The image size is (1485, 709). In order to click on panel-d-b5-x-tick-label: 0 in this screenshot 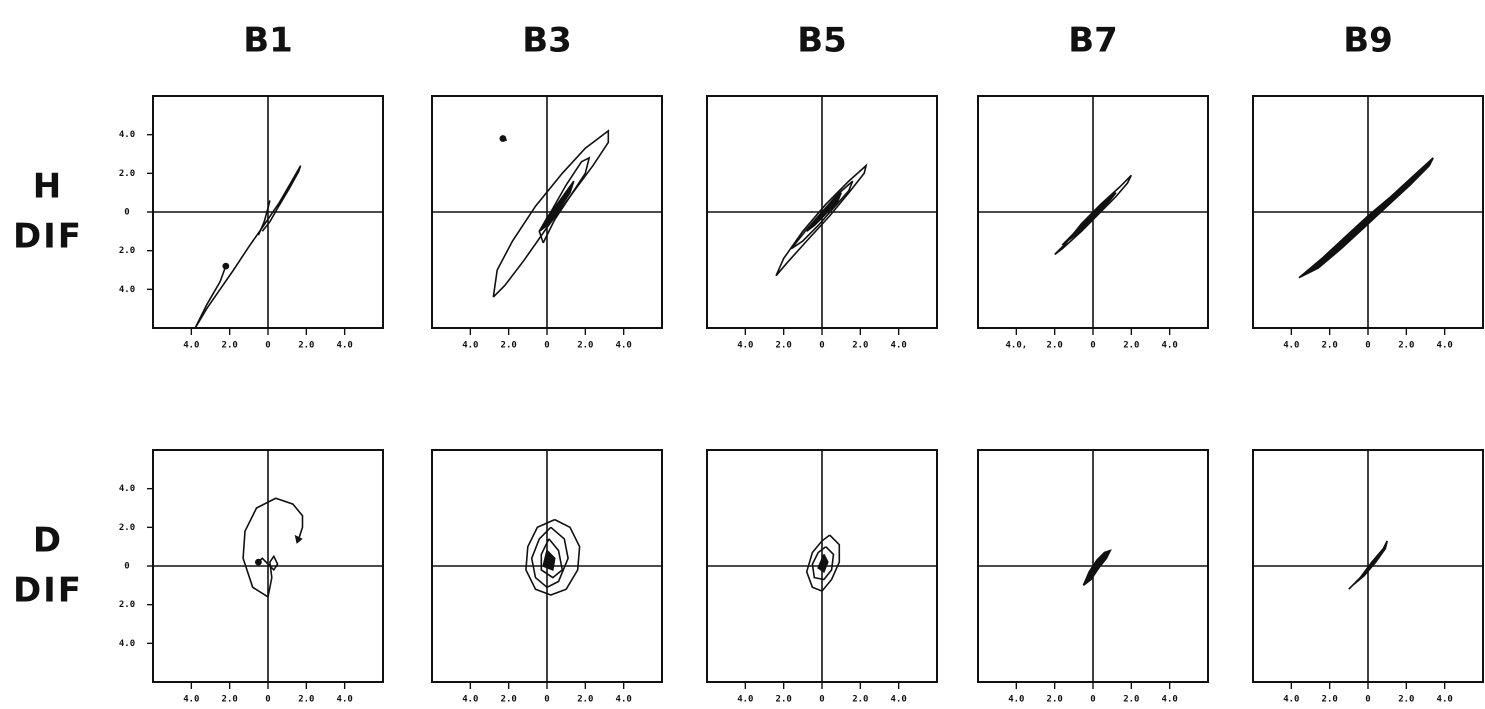, I will do `click(821, 700)`.